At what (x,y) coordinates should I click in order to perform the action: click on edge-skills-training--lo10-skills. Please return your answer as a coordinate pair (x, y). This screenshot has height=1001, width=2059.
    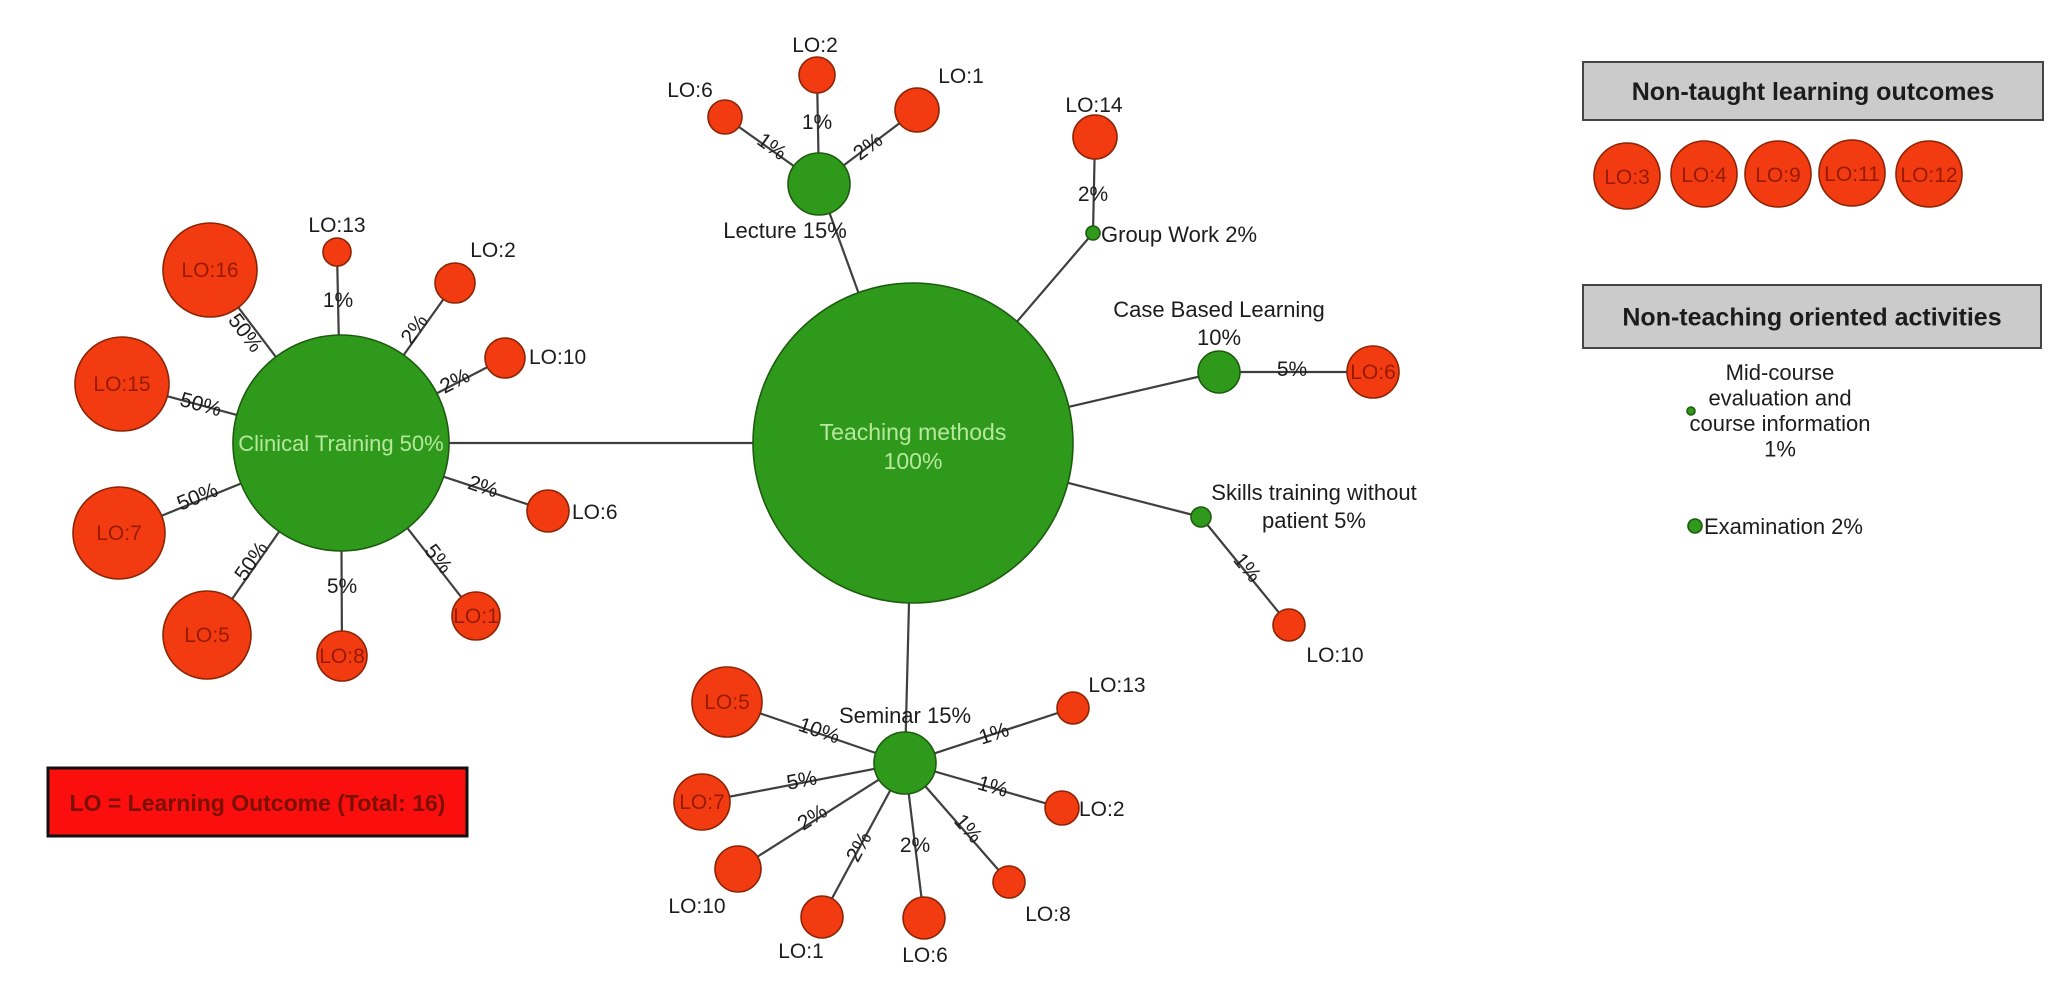
    Looking at the image, I should click on (1245, 571).